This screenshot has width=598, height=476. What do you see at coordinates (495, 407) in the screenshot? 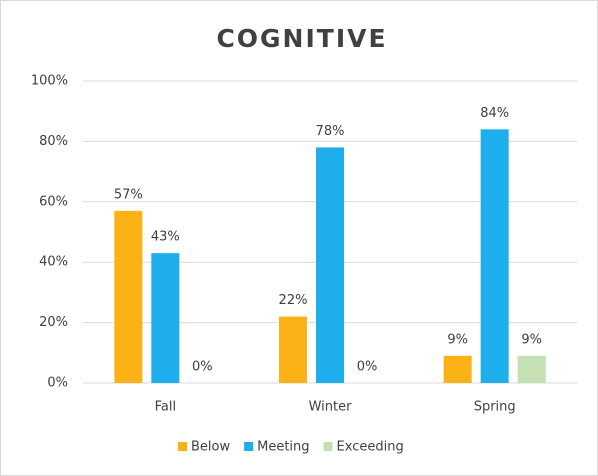
I see `x-tick-label: Spring` at bounding box center [495, 407].